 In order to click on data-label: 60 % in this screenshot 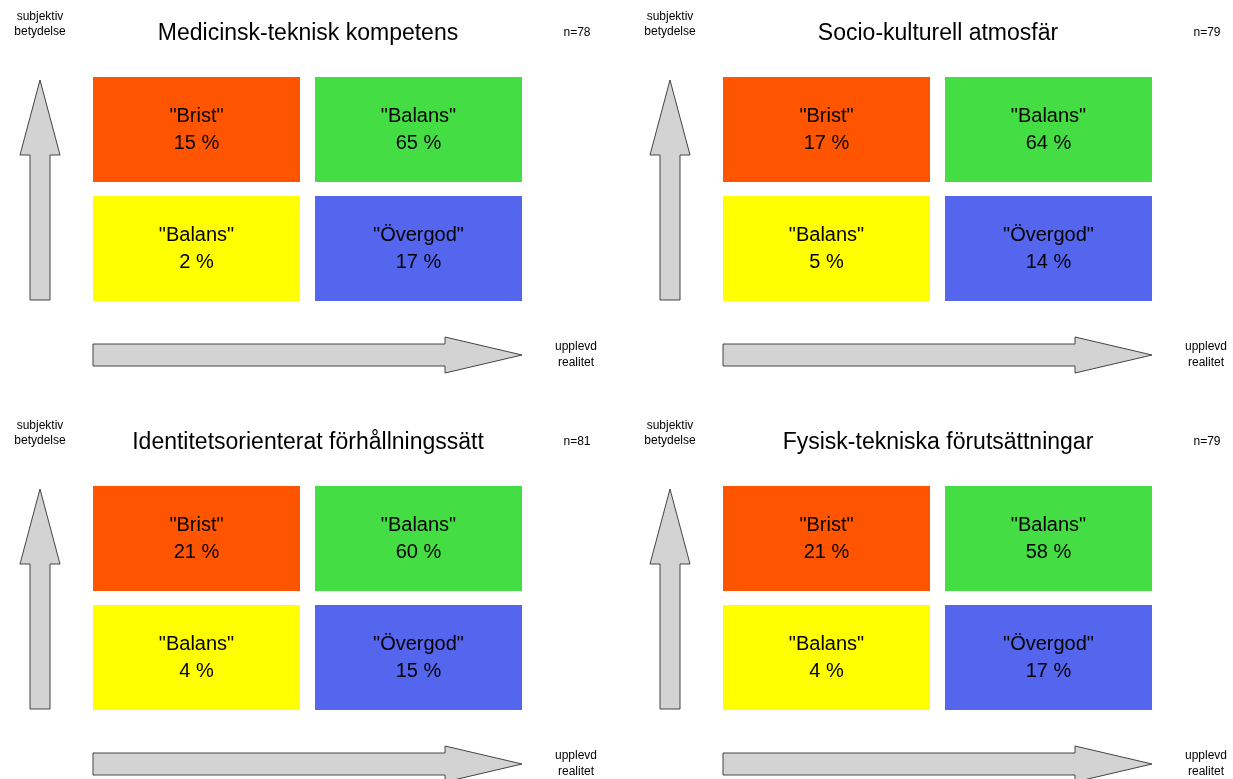, I will do `click(418, 551)`.